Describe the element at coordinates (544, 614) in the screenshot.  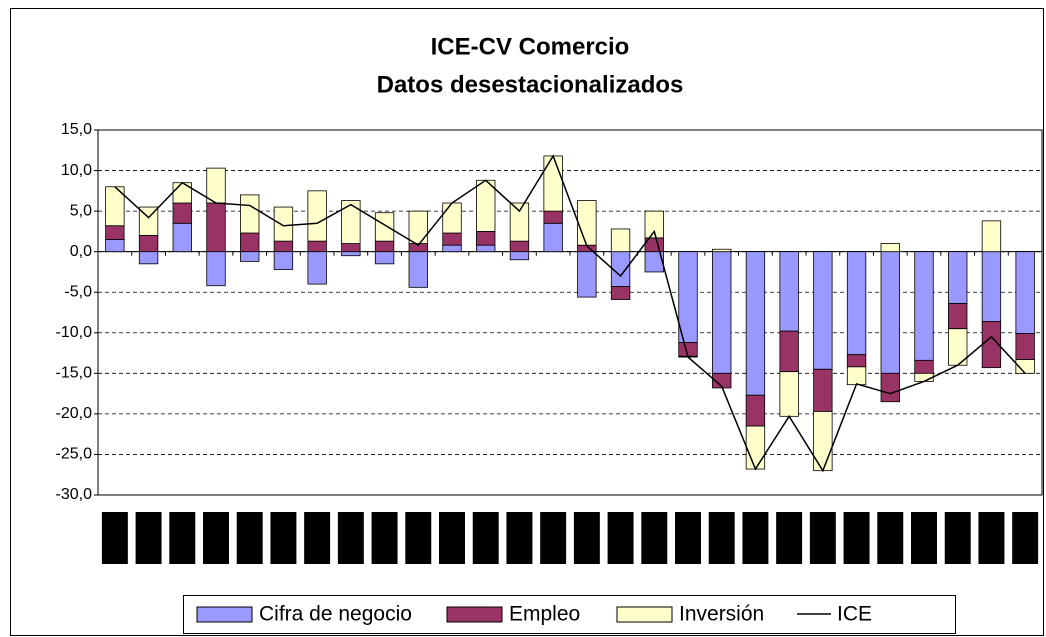
I see `legend-label: Empleo` at that location.